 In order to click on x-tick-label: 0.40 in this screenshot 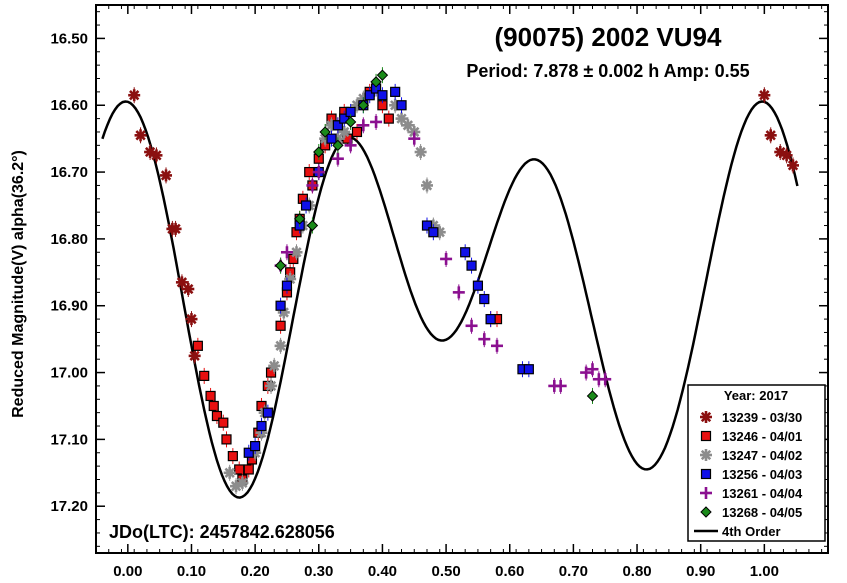, I will do `click(382, 571)`.